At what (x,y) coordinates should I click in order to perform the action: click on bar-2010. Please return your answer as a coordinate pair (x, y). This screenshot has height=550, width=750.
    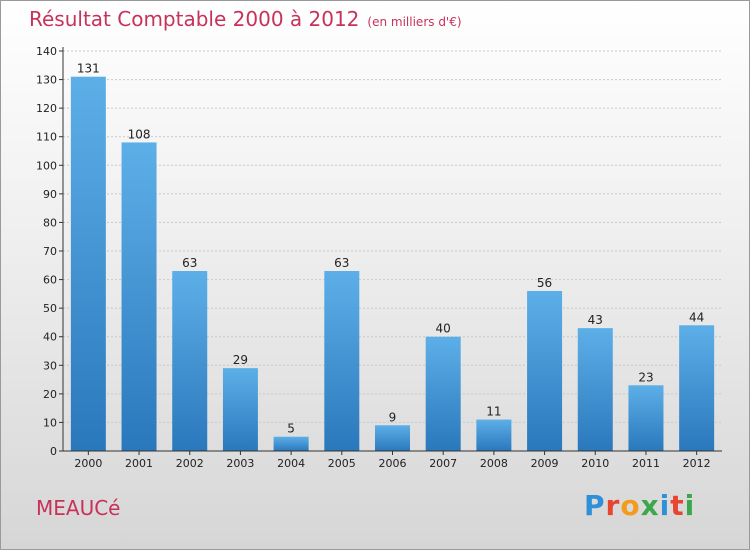
    Looking at the image, I should click on (595, 389).